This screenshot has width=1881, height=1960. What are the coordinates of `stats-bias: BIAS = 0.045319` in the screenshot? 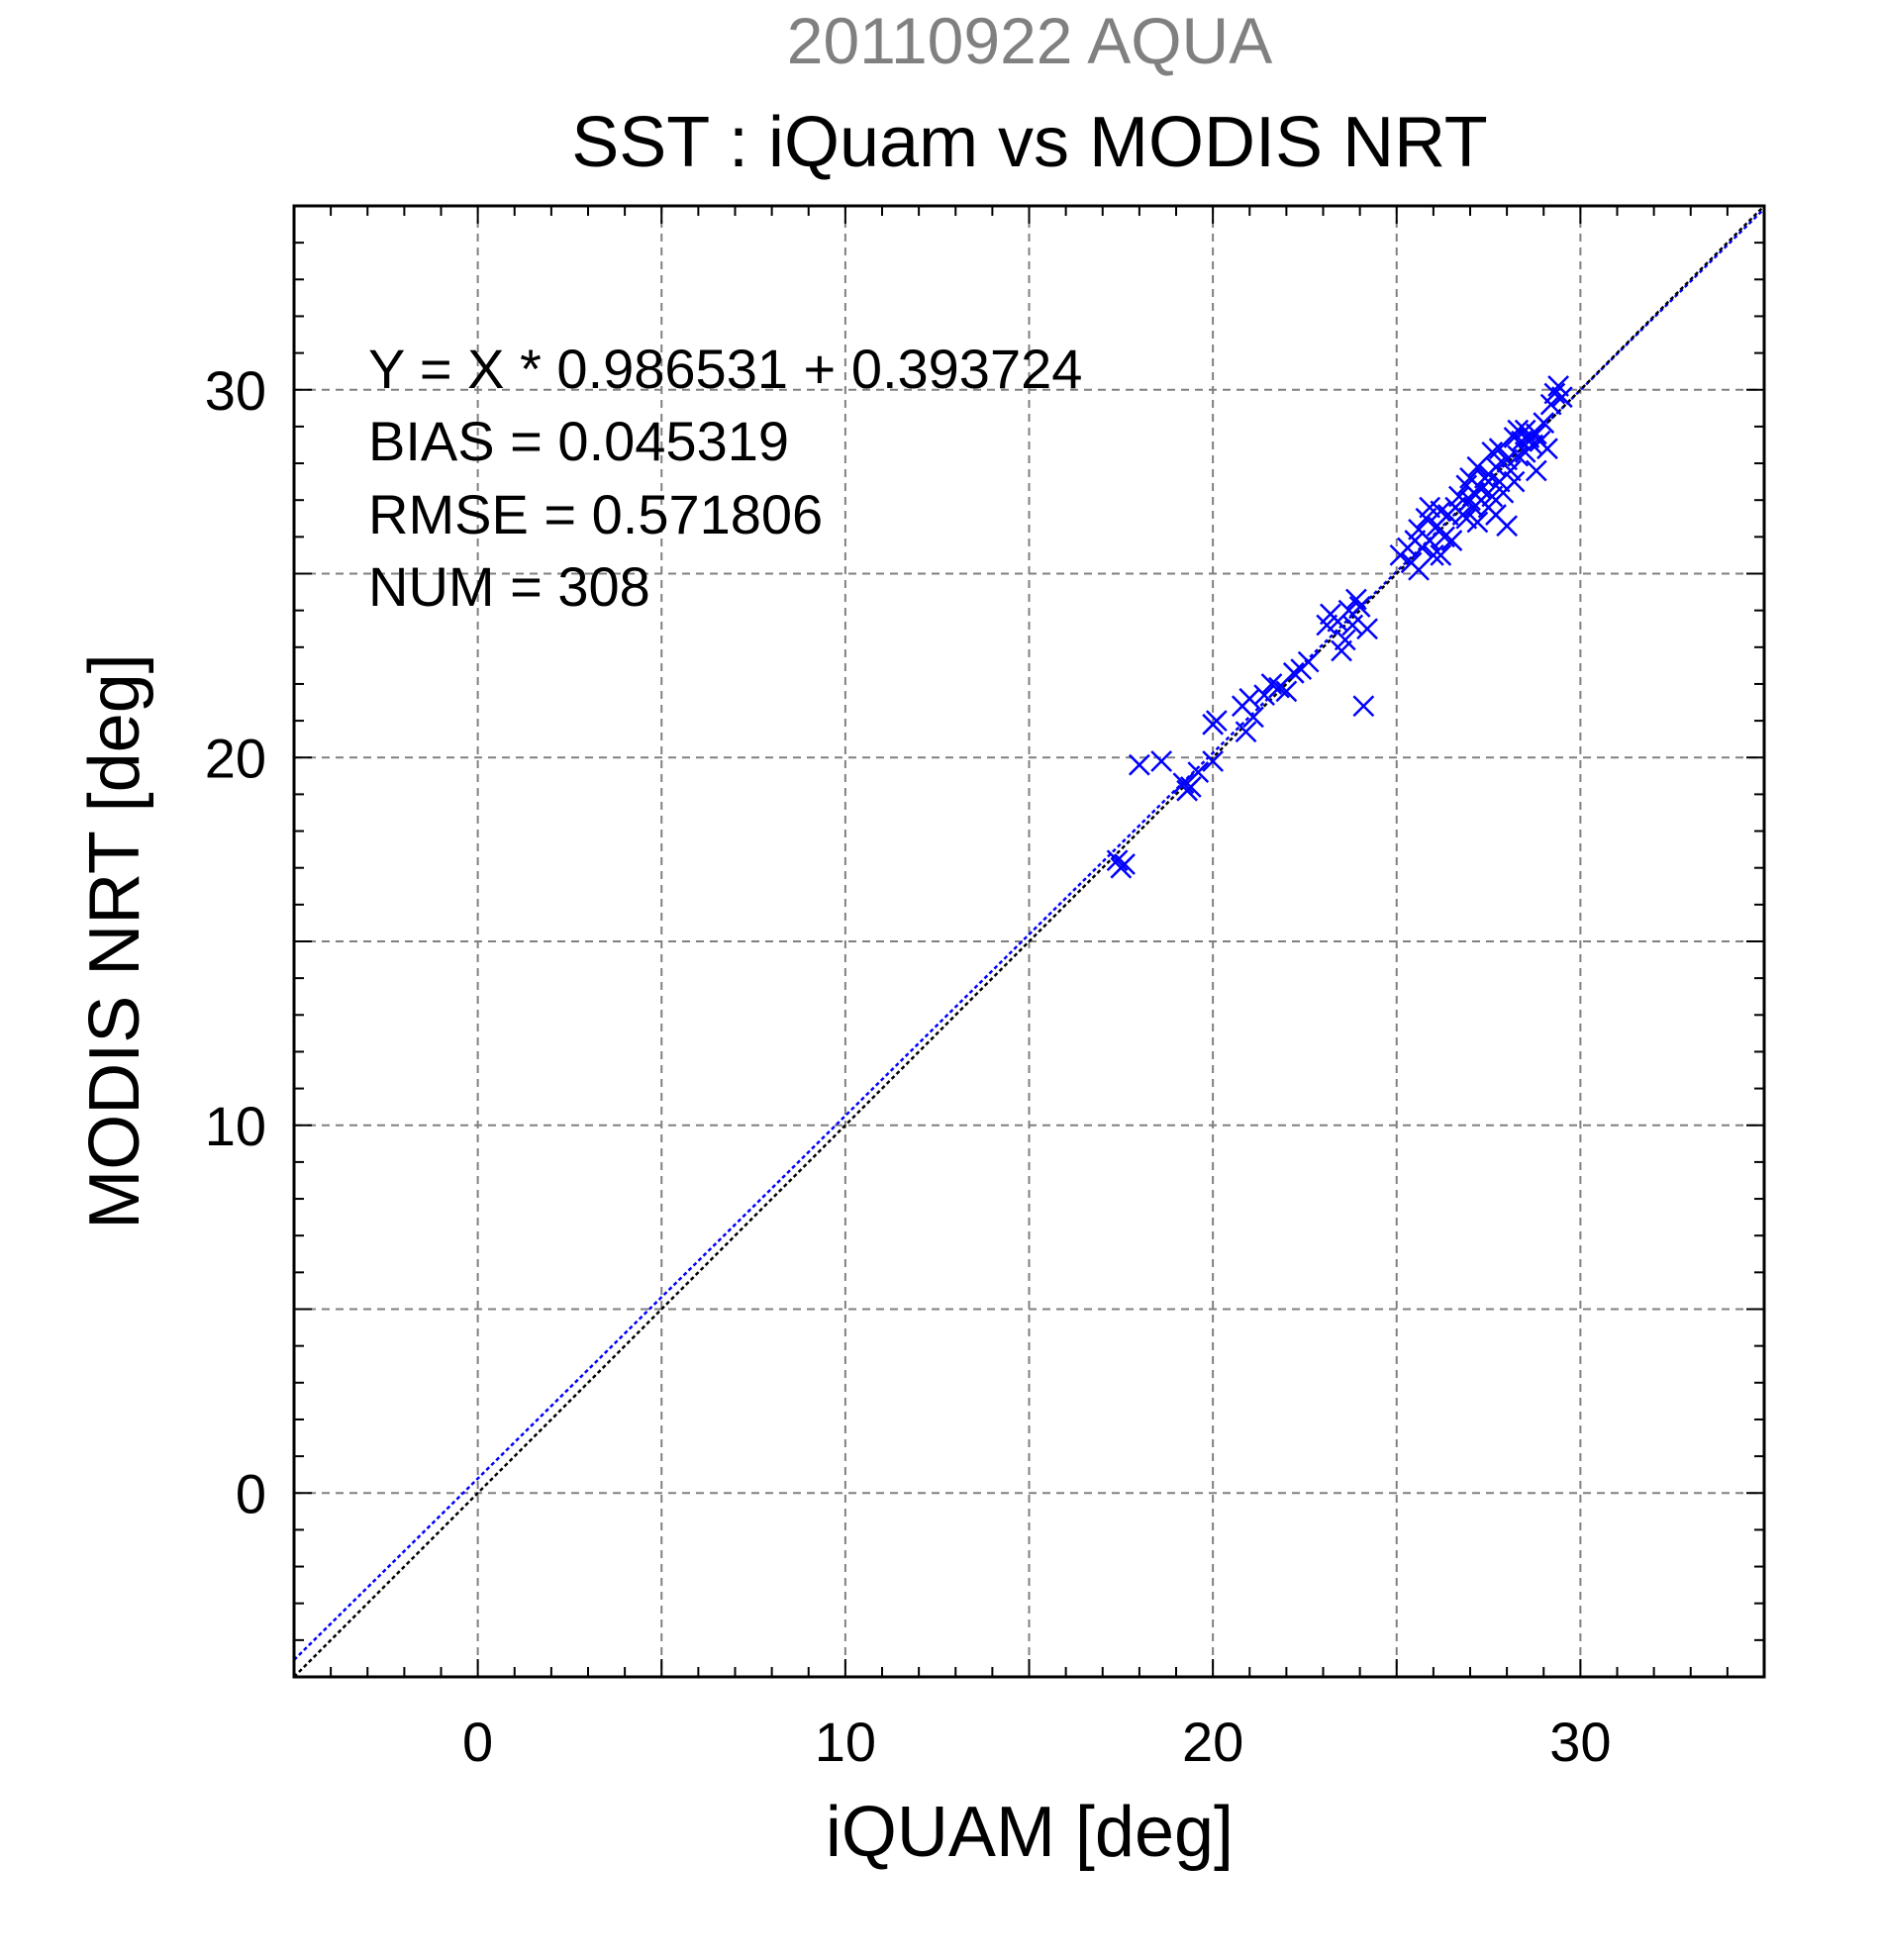 It's located at (579, 441).